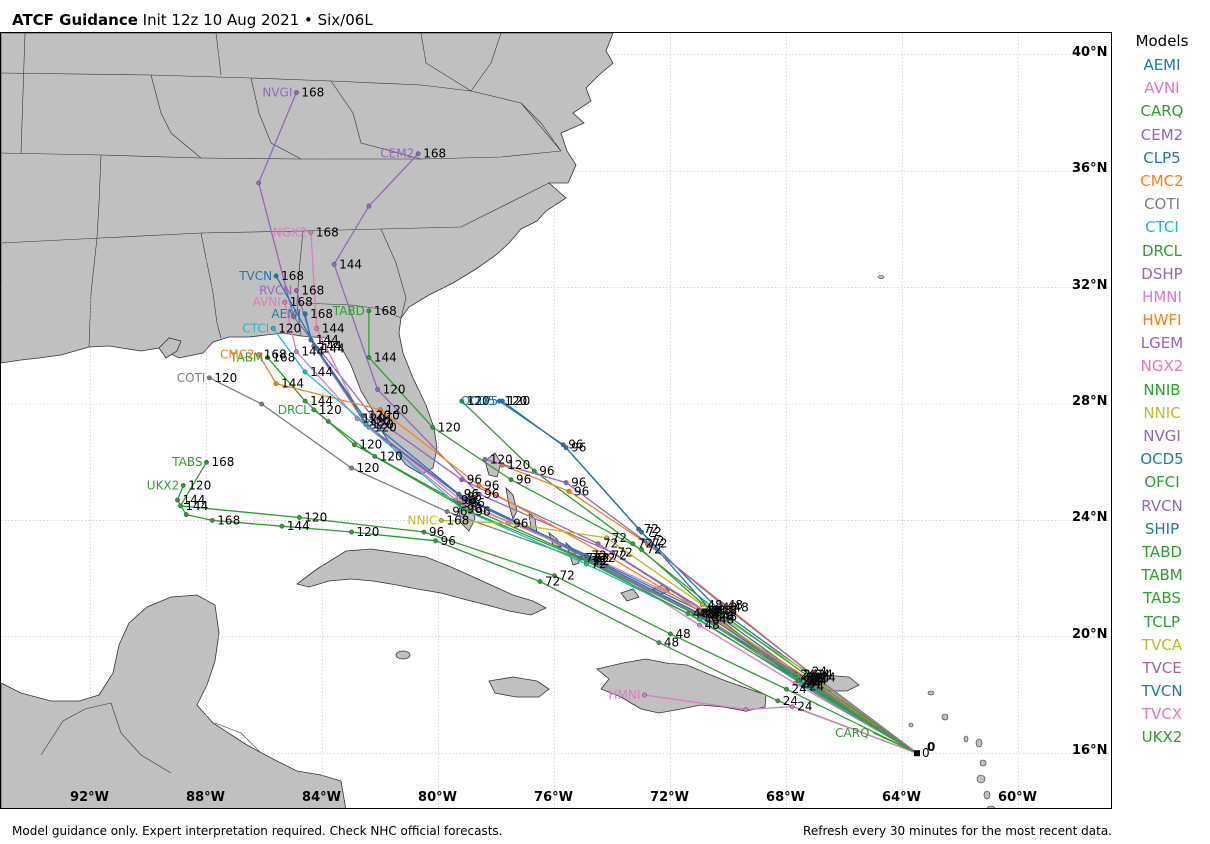 Image resolution: width=1210 pixels, height=844 pixels. Describe the element at coordinates (1162, 41) in the screenshot. I see `legend-title: Models` at that location.